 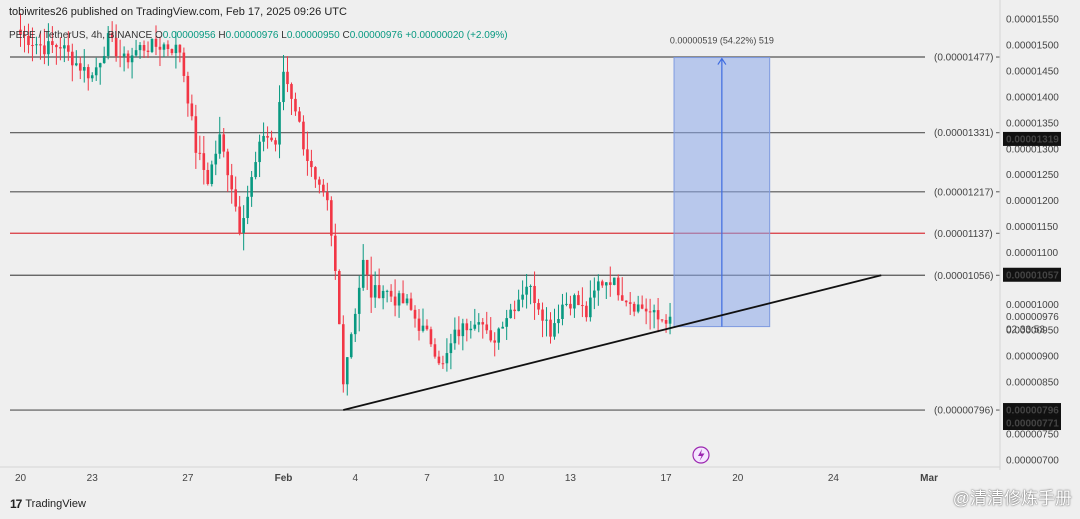 What do you see at coordinates (81, 35) in the screenshot?
I see `symbol-label: PEPE / TetherUS, 4h, BINANCE` at bounding box center [81, 35].